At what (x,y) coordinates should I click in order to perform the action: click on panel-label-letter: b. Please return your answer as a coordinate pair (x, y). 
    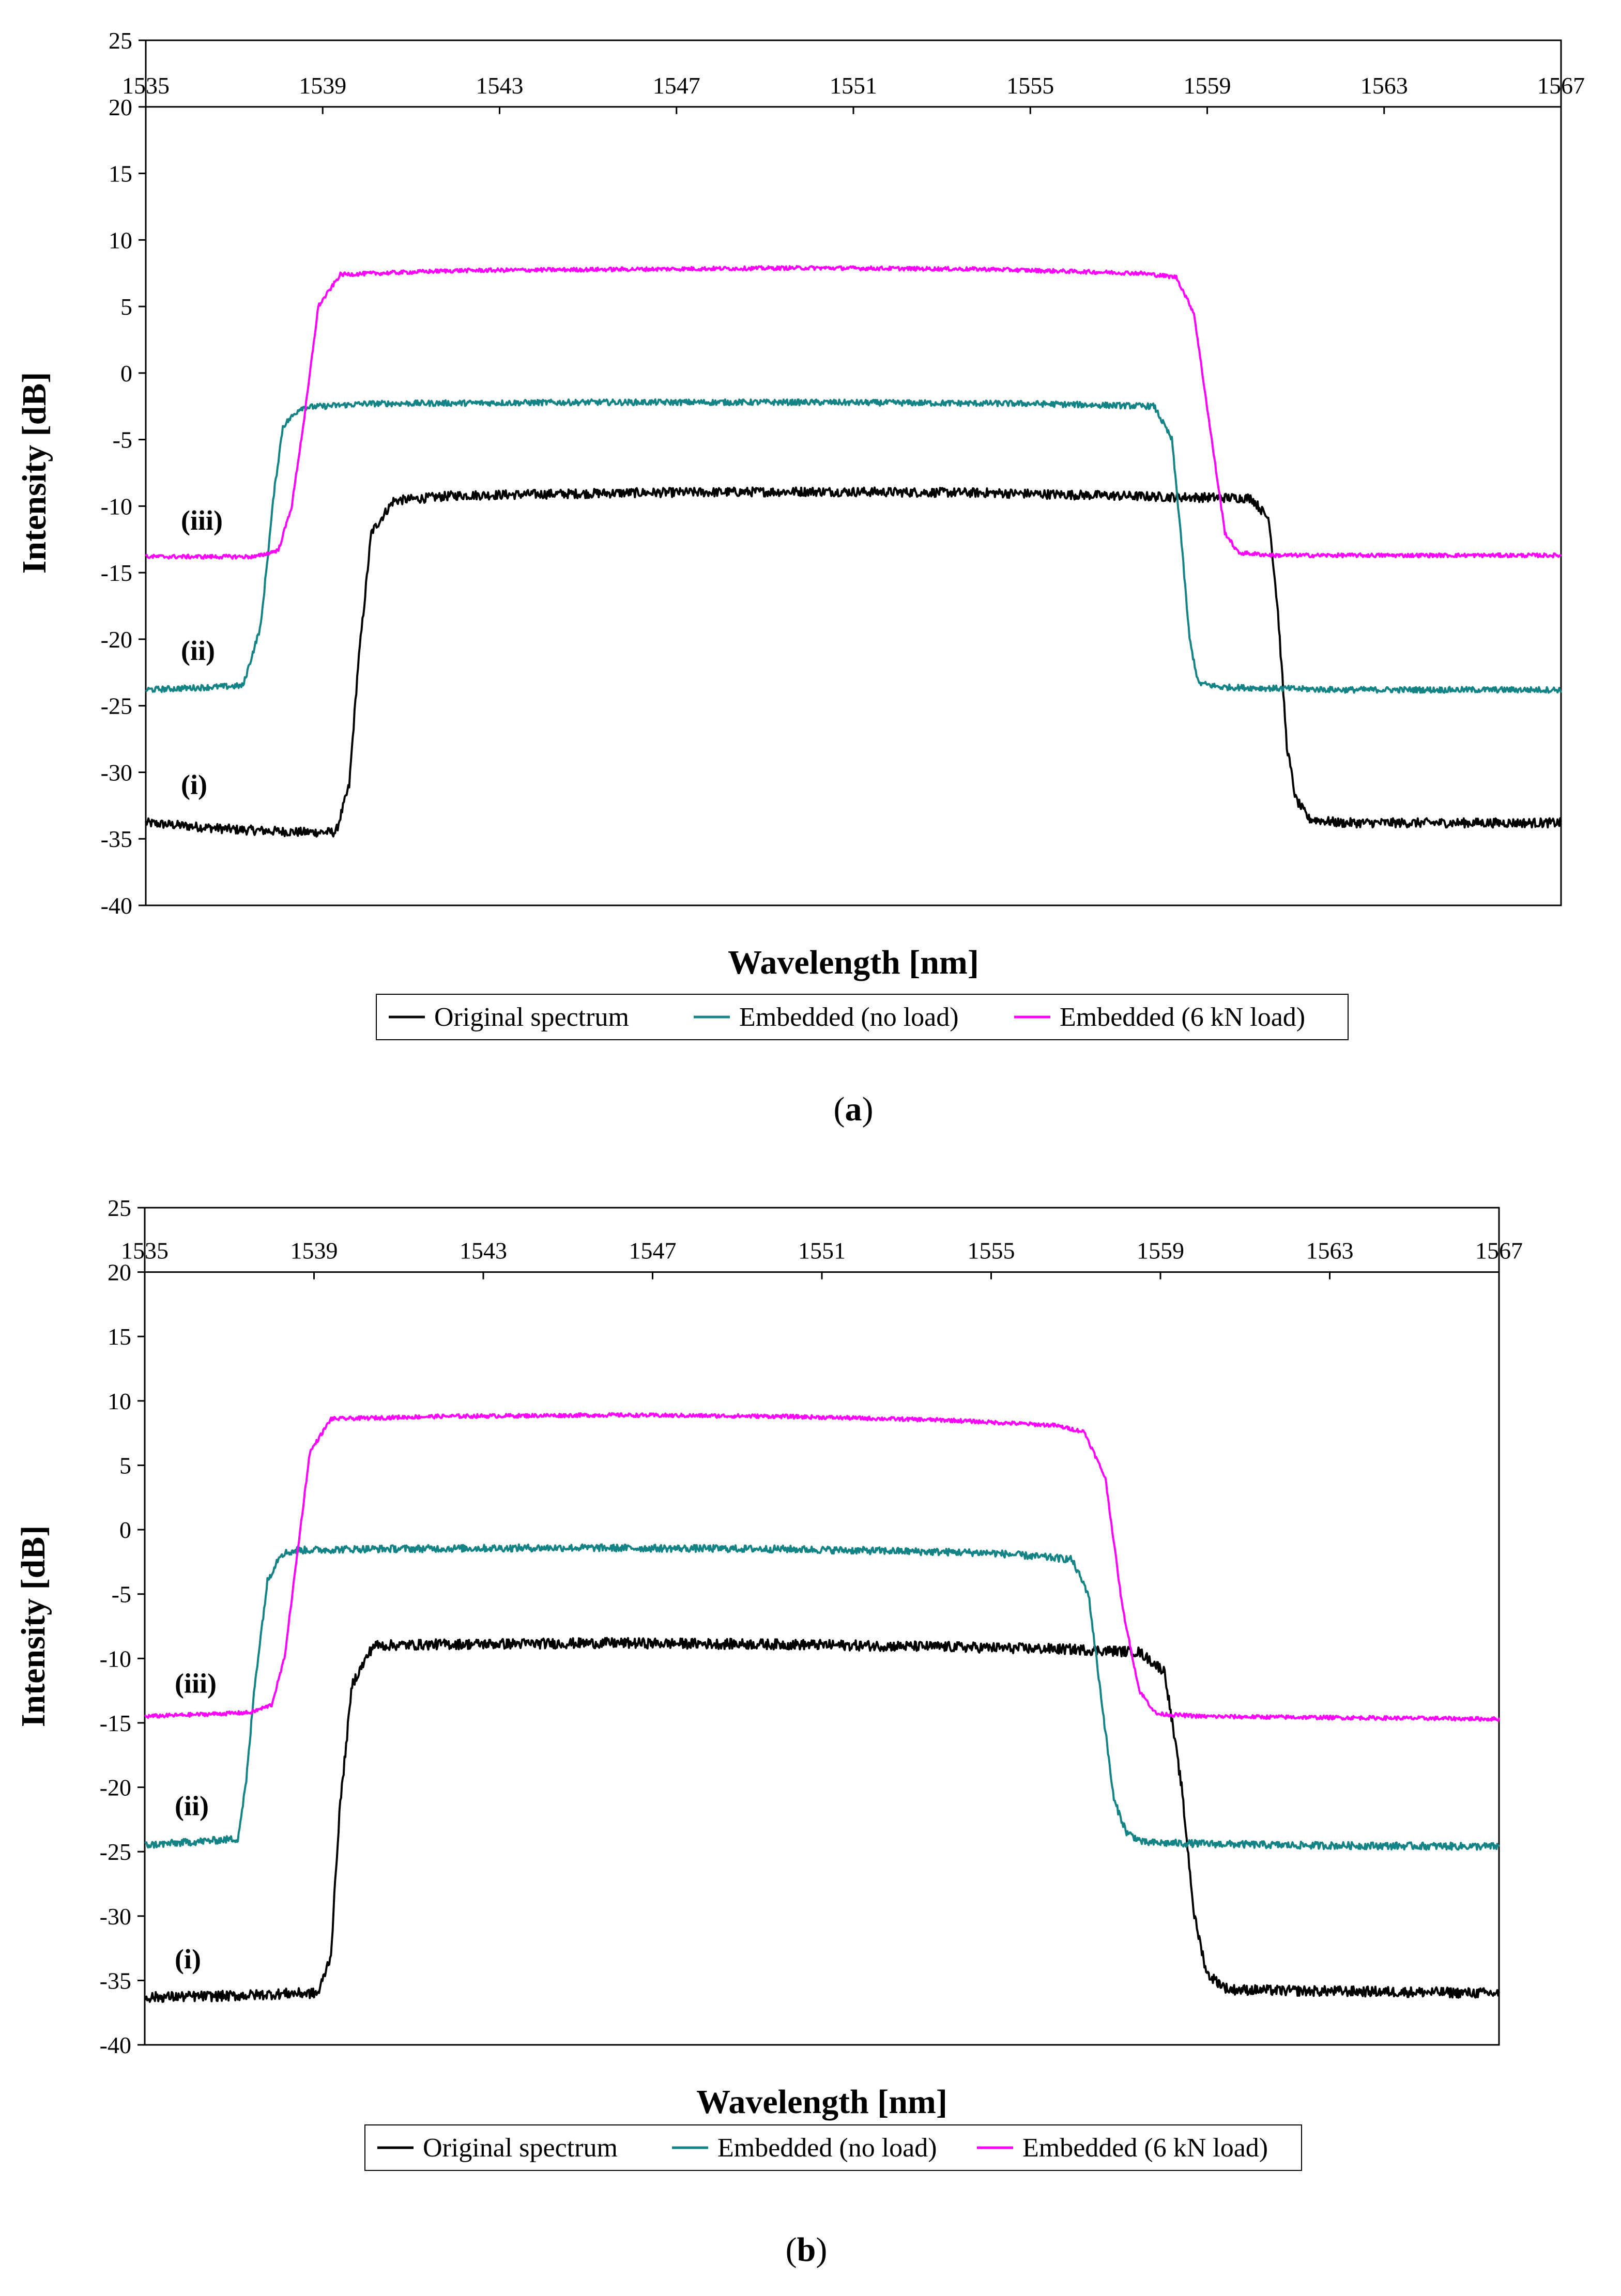
    Looking at the image, I should click on (807, 2250).